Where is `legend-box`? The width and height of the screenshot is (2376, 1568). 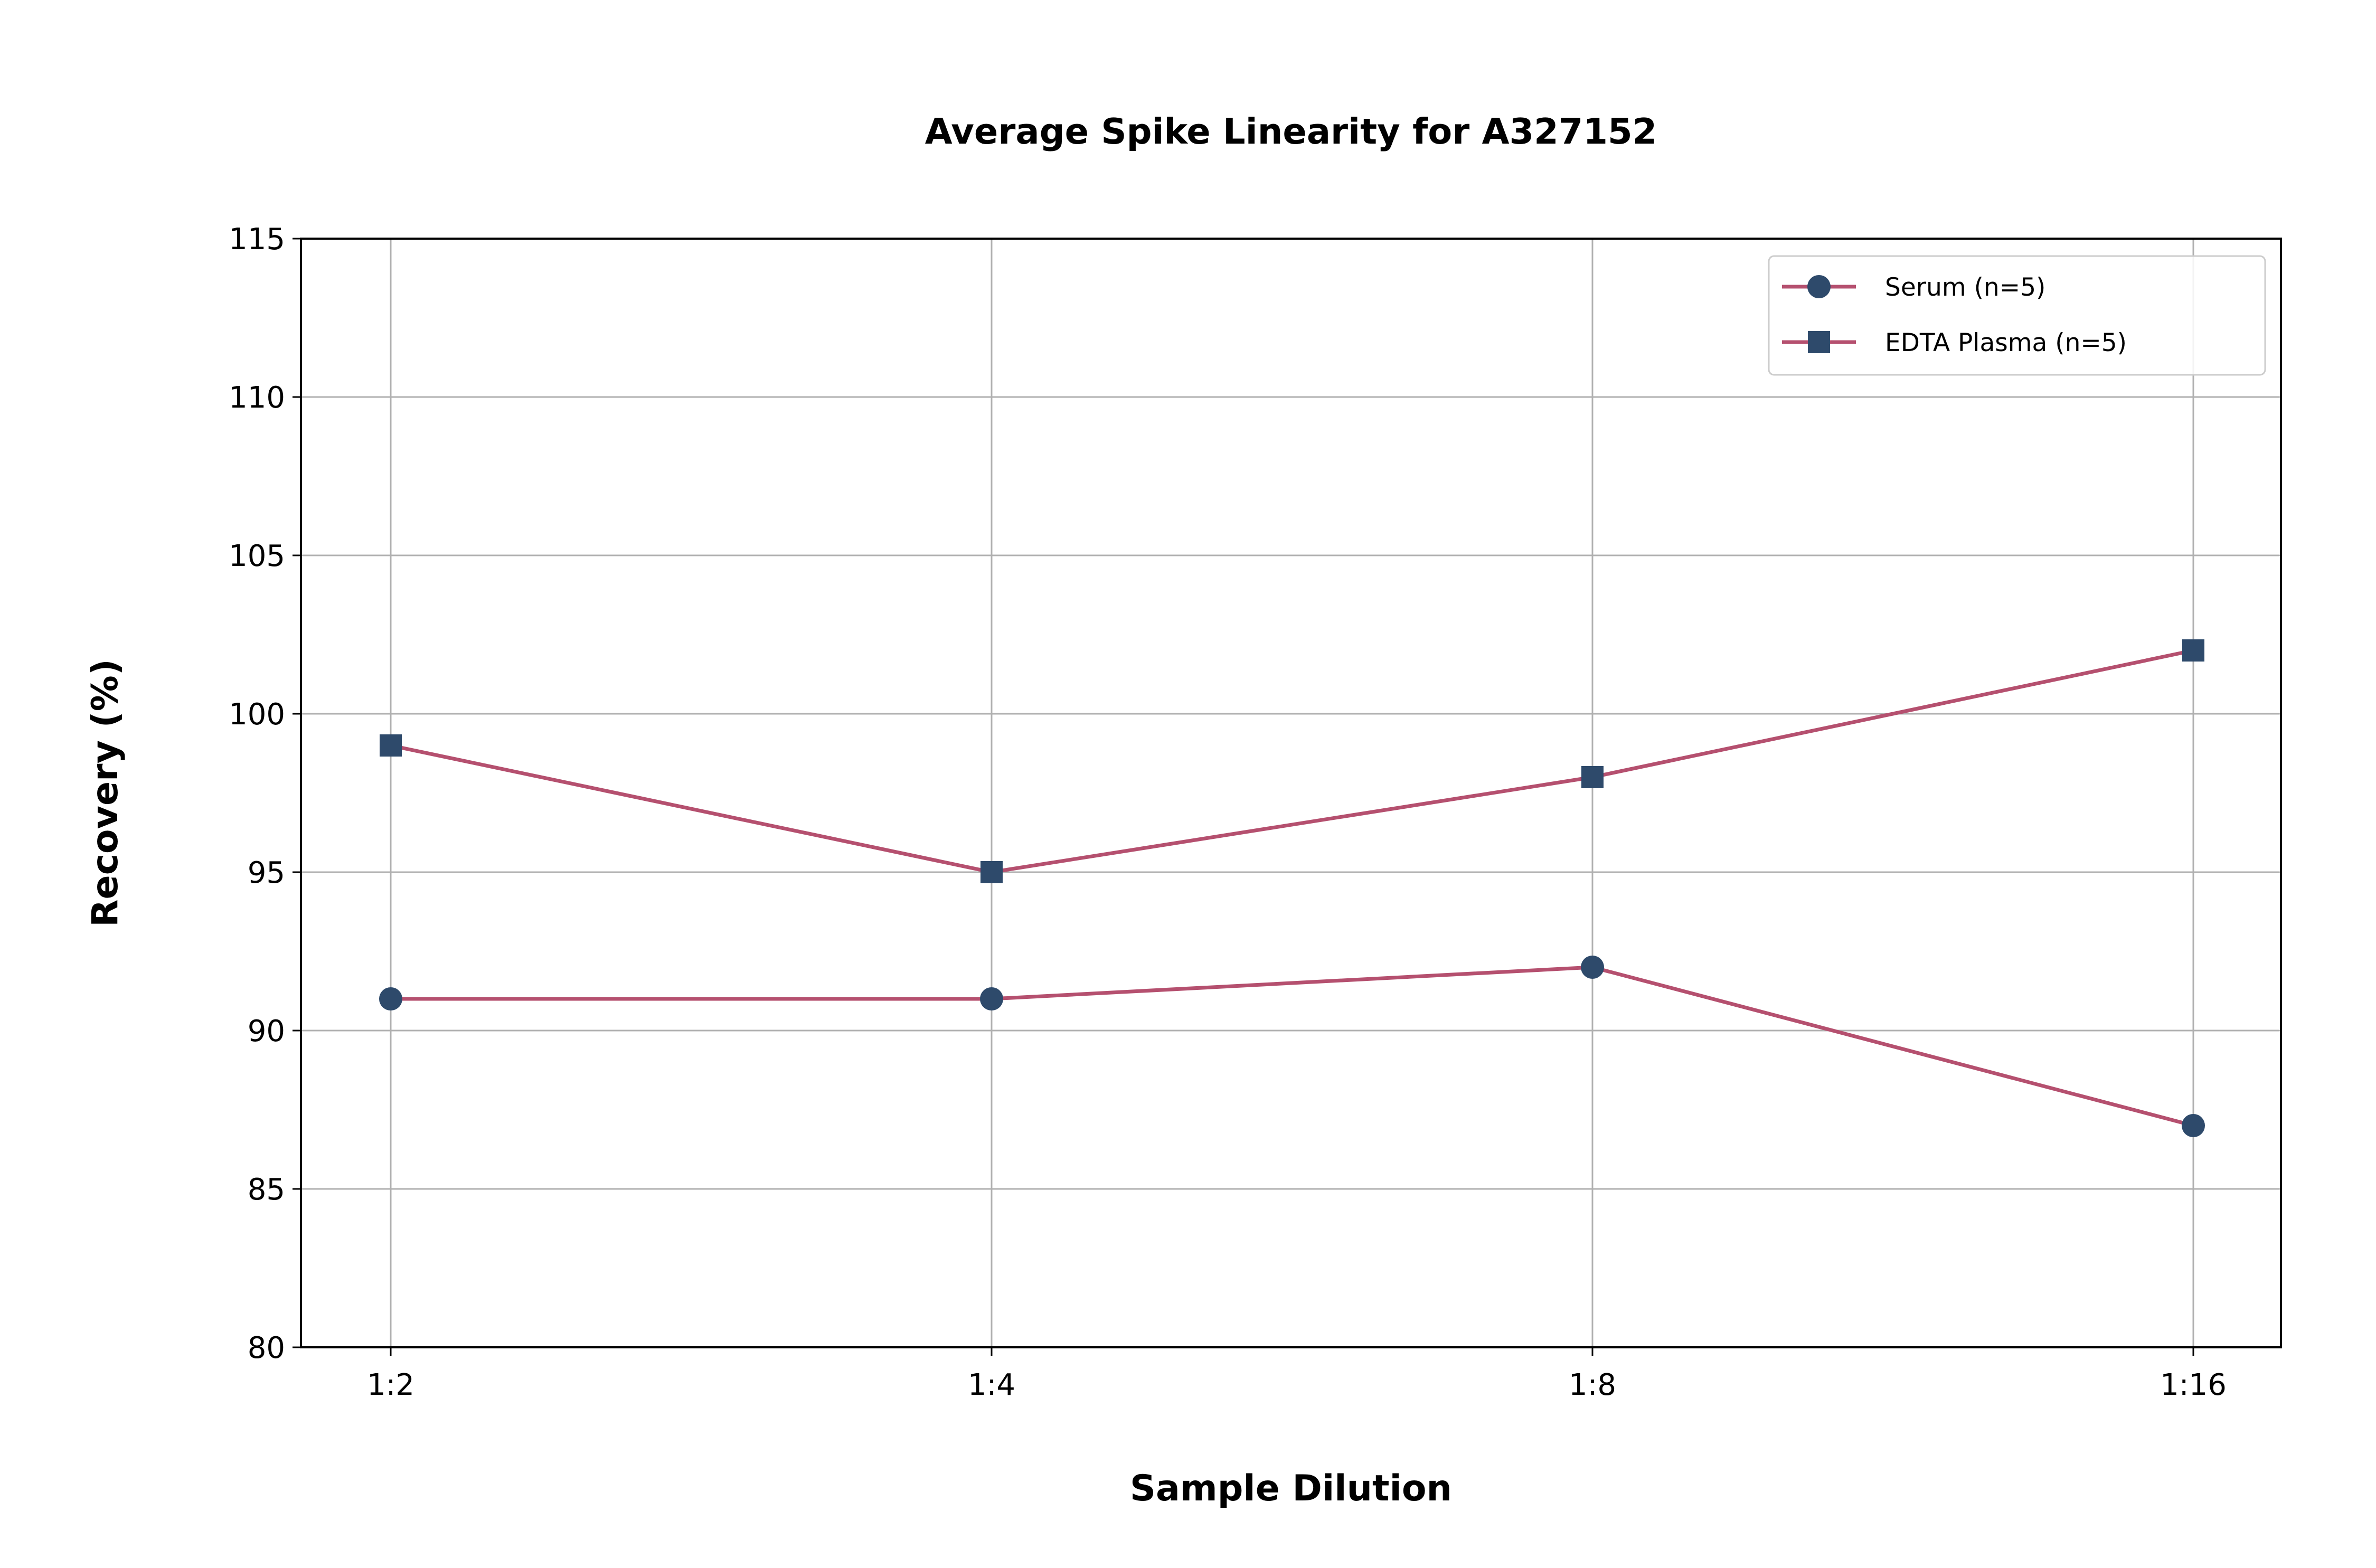
legend-box is located at coordinates (2017, 315).